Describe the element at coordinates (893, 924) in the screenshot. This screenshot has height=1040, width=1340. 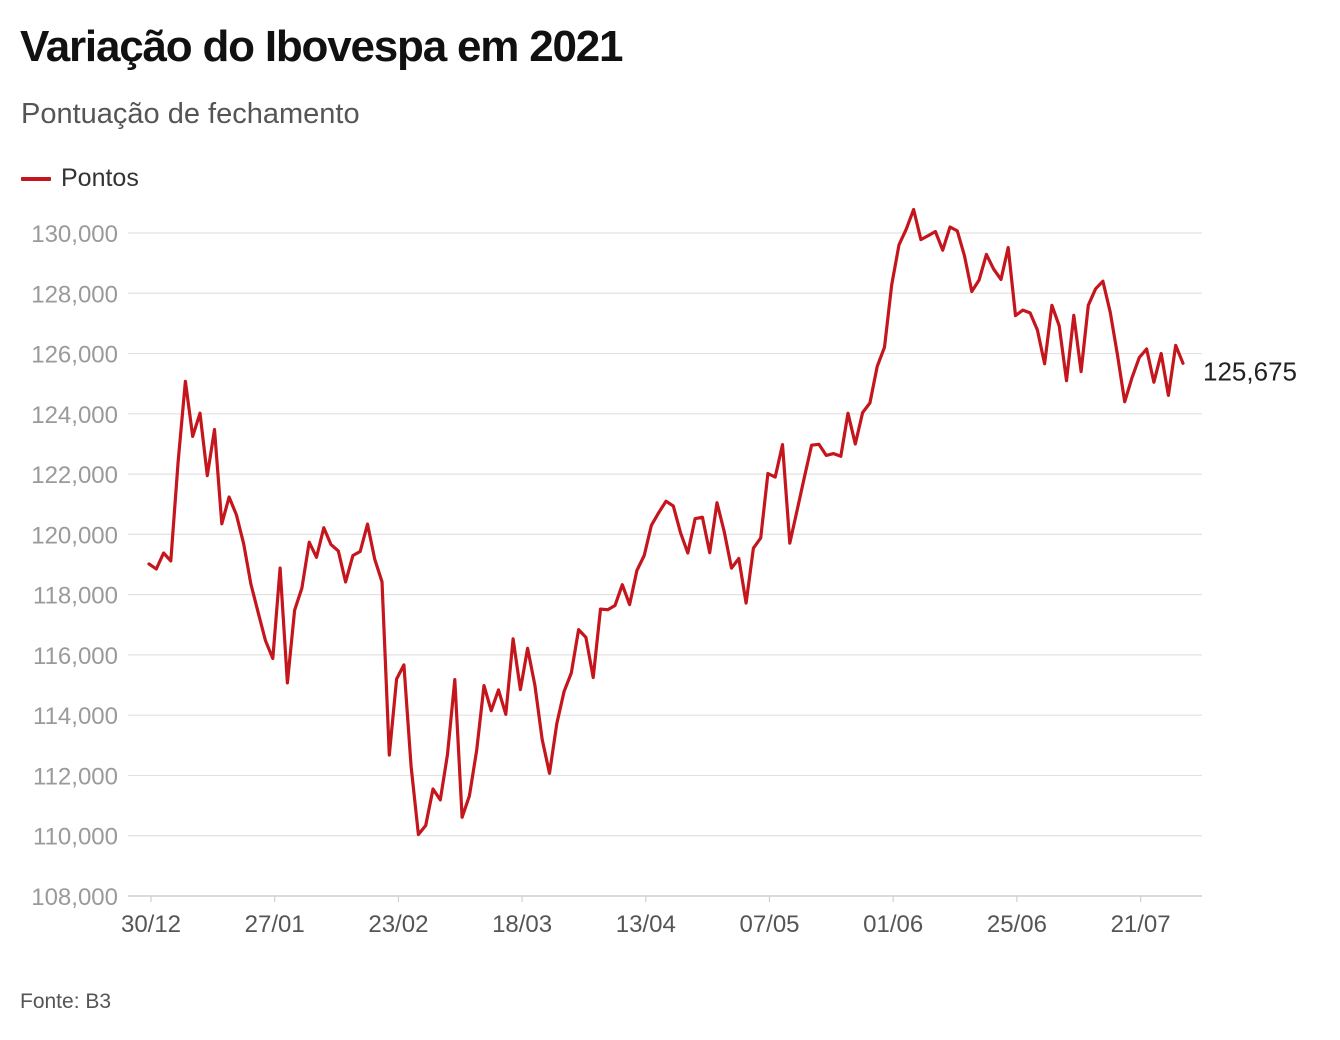
I see `x-tick-label: 01/06` at that location.